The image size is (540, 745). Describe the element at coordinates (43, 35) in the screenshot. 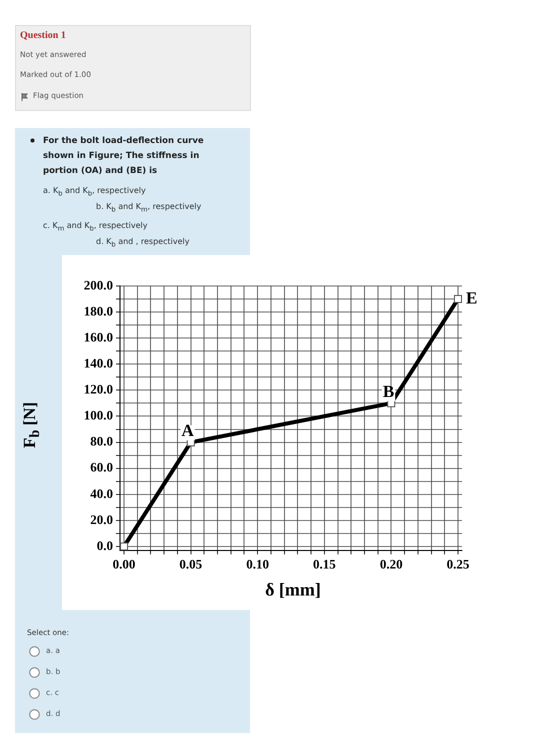

I see `text: Question 1` at that location.